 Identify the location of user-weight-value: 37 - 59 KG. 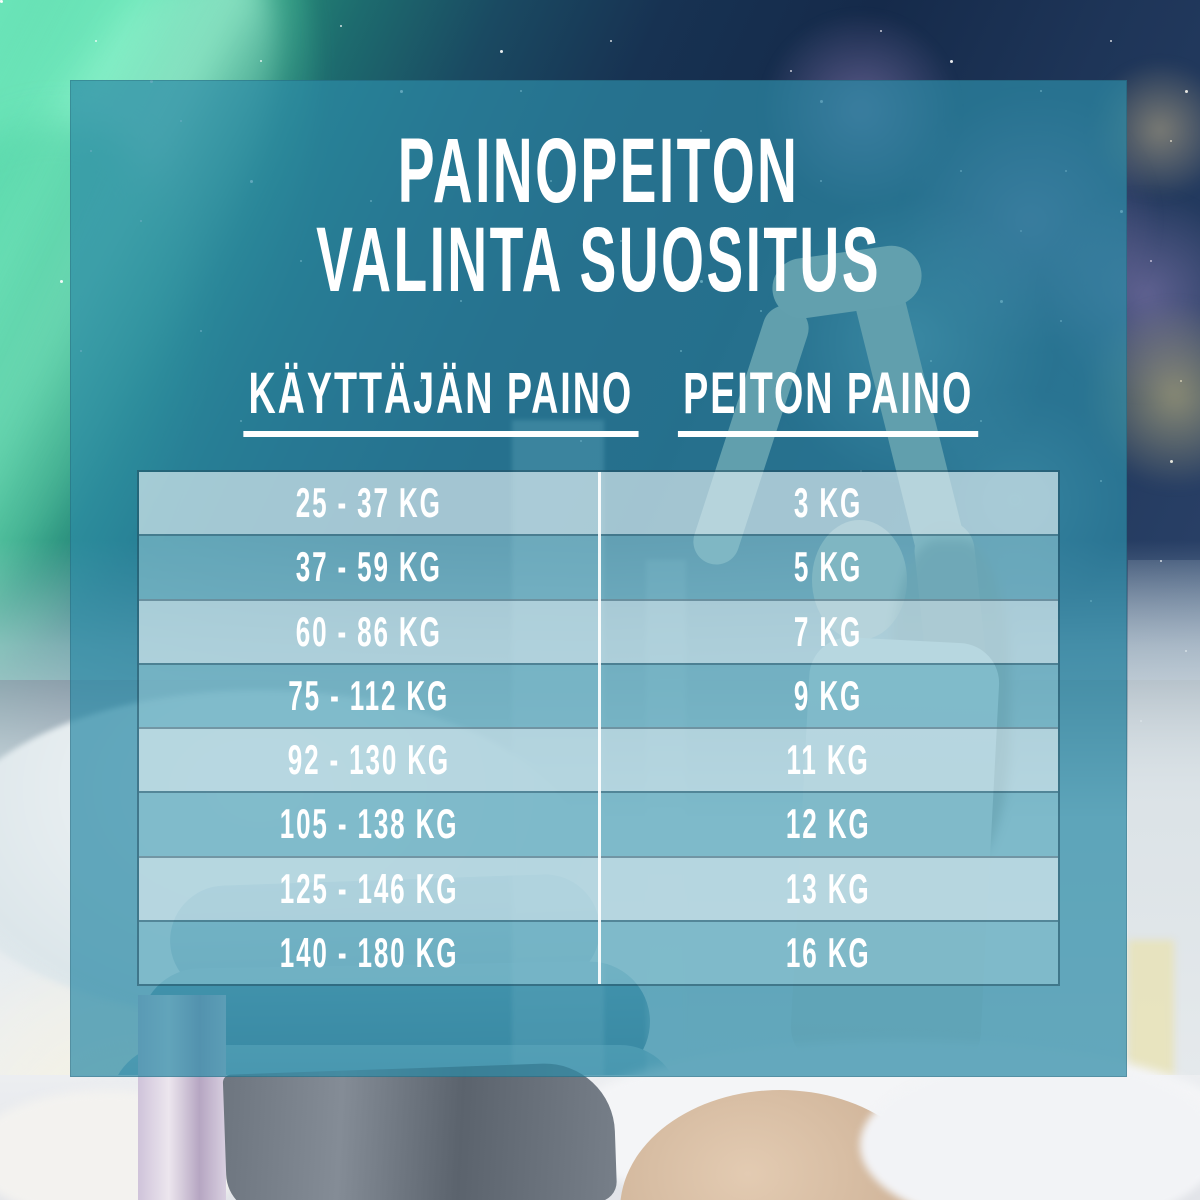
(369, 567).